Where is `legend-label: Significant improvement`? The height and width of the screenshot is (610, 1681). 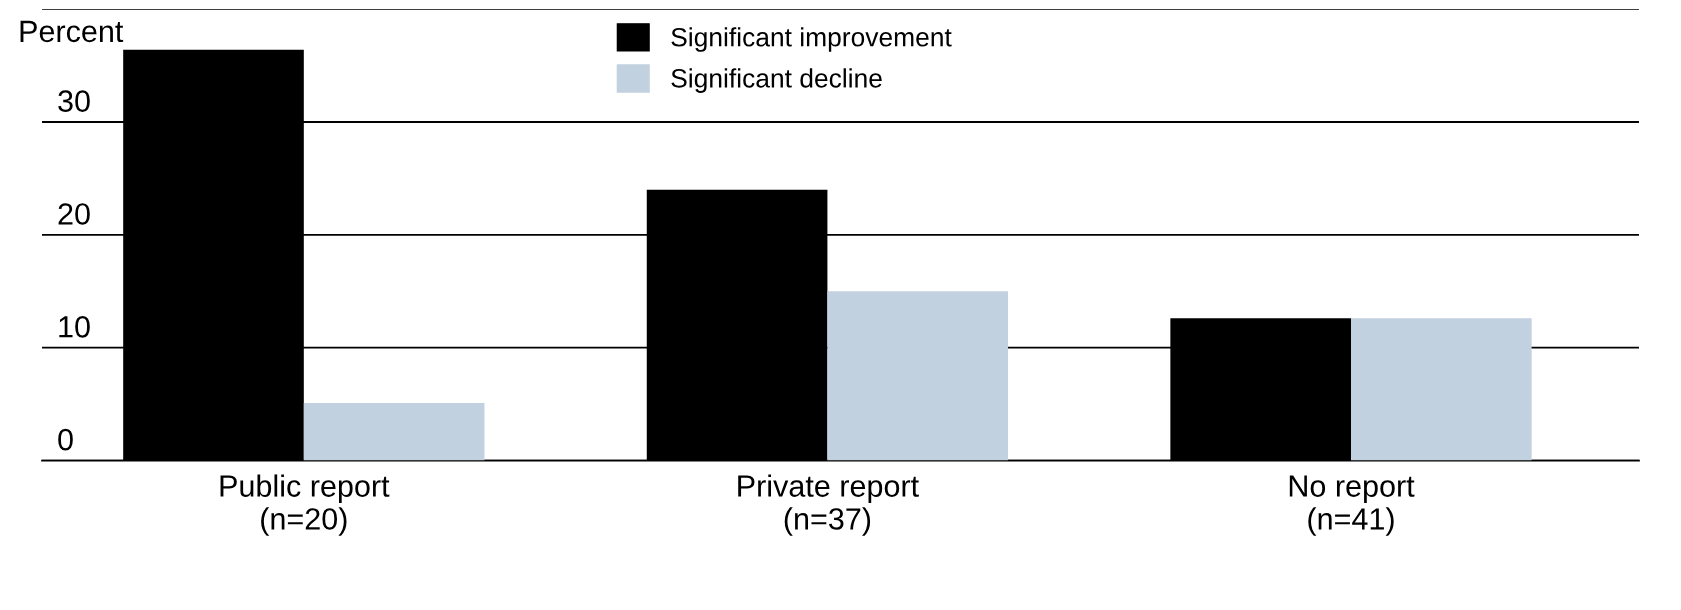 legend-label: Significant improvement is located at coordinates (811, 39).